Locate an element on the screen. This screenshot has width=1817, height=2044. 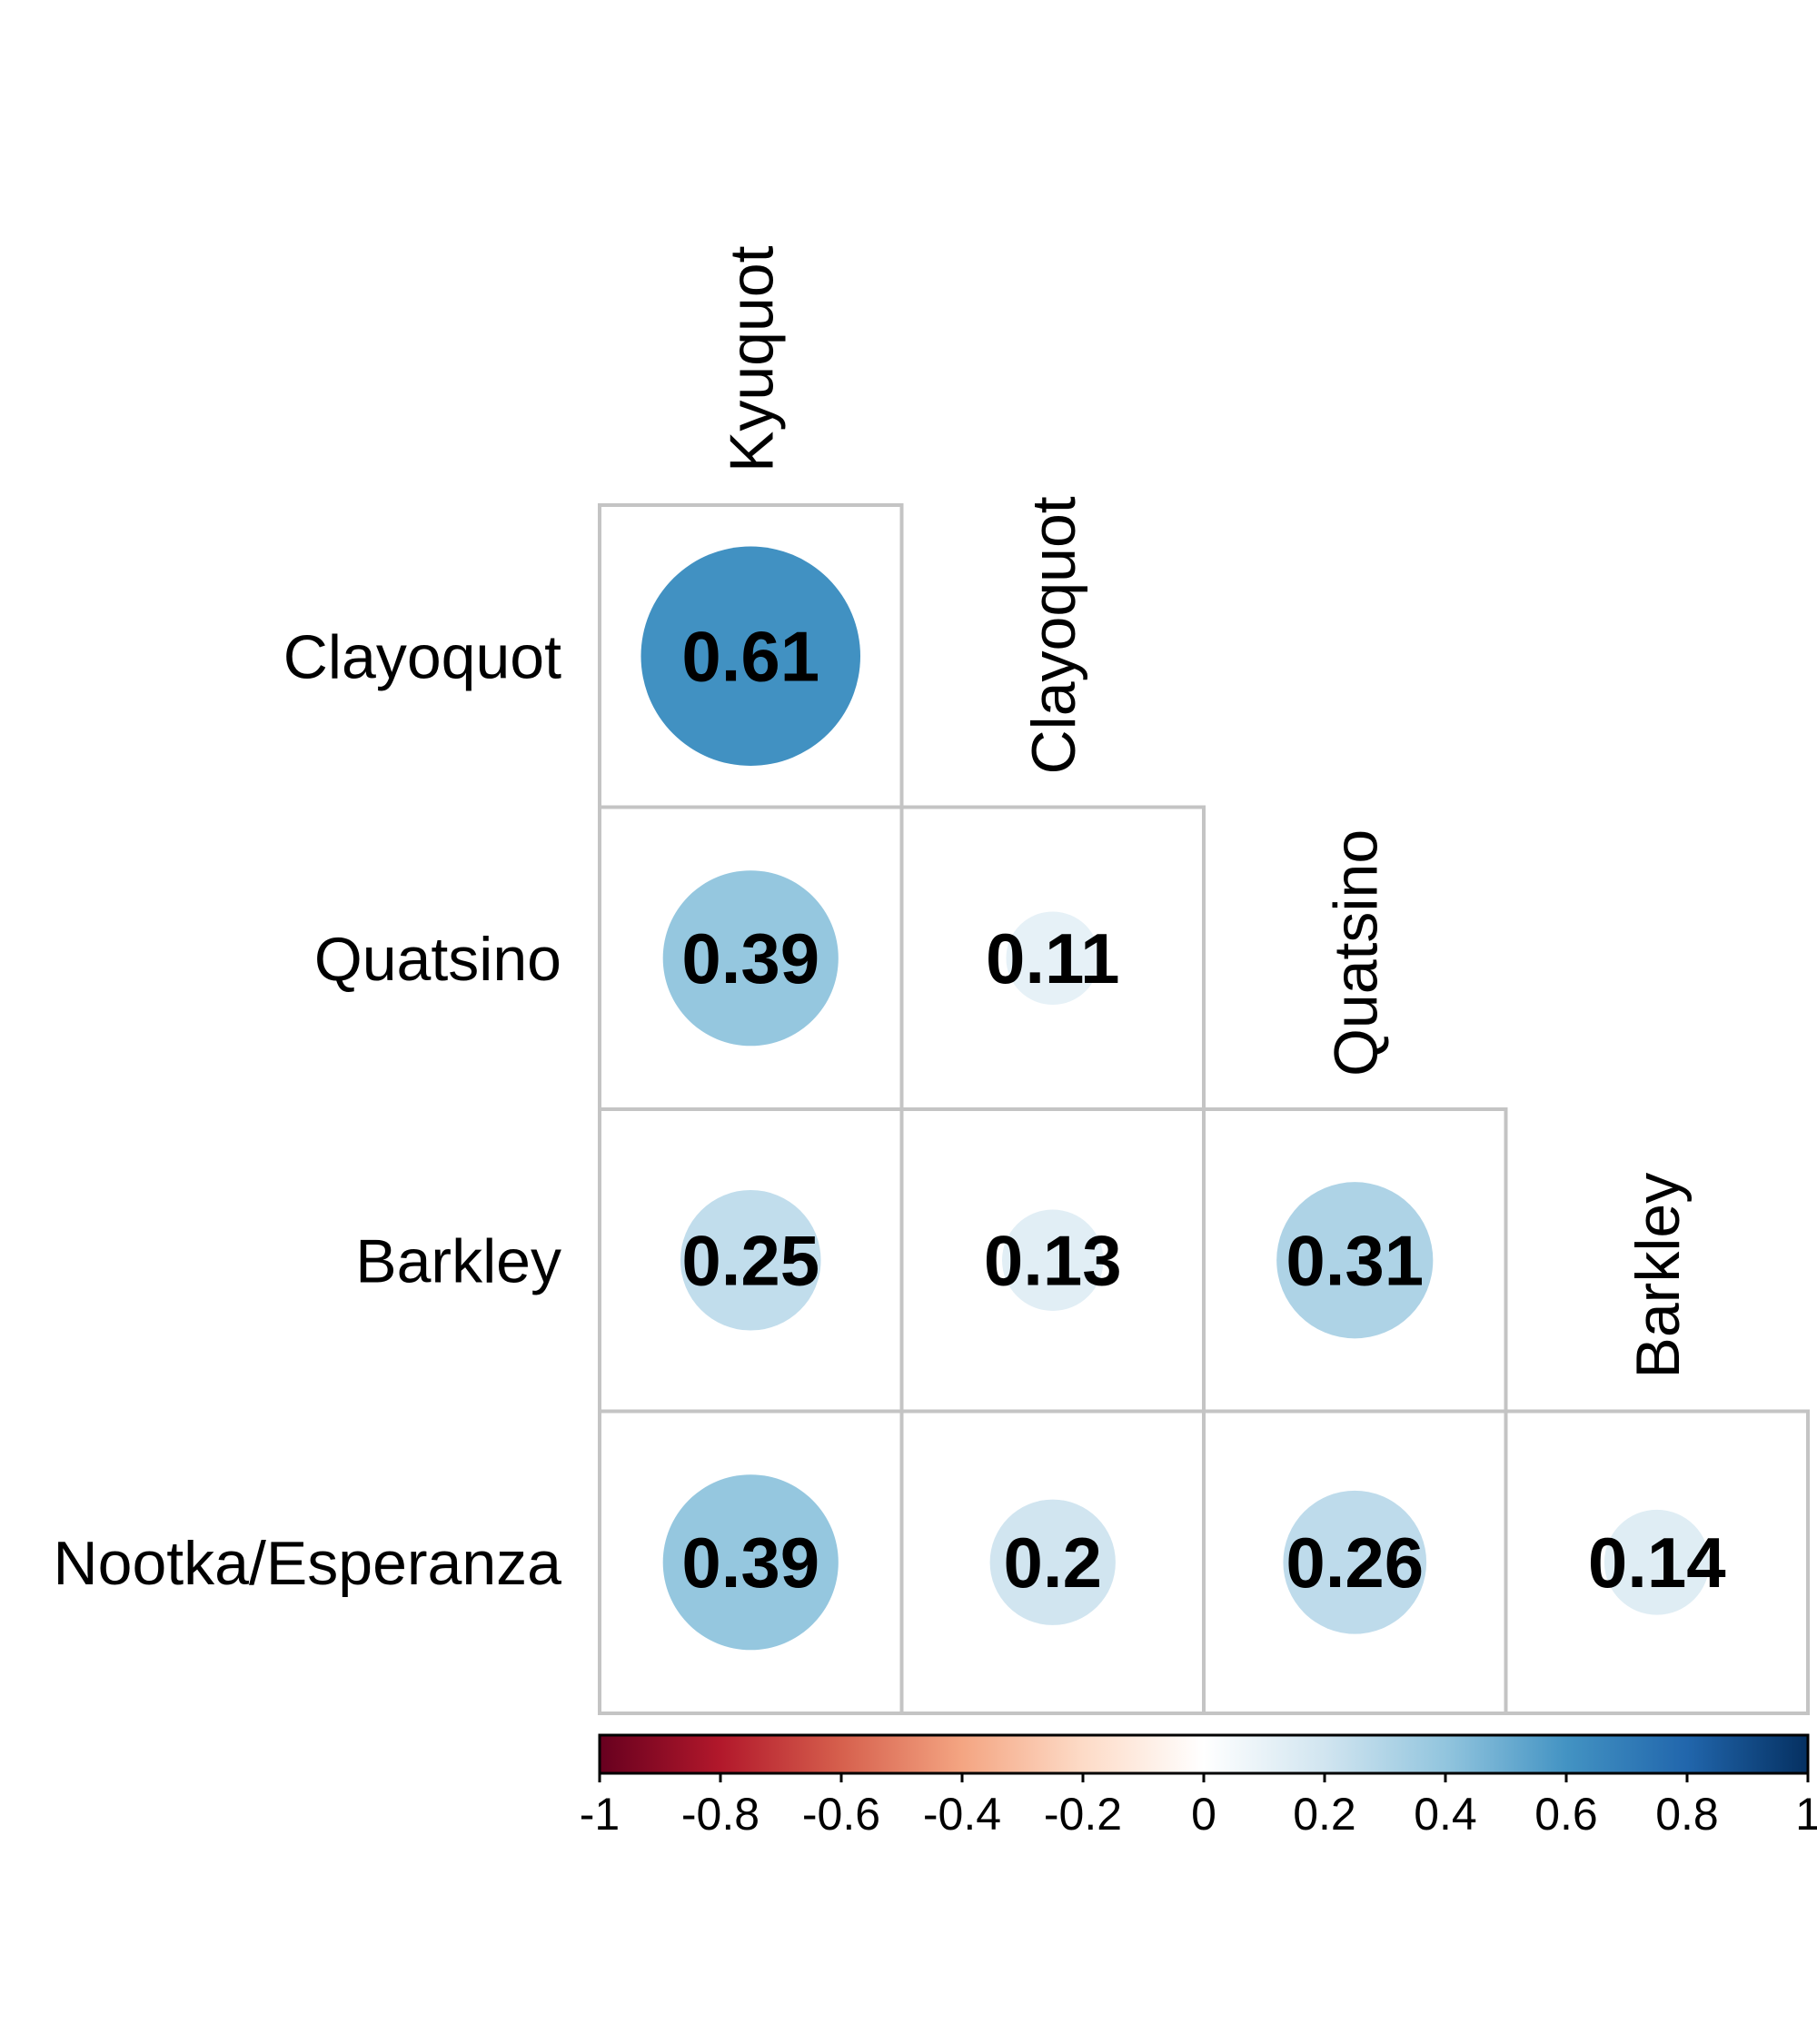
colorbar-tick-label: -0.2 is located at coordinates (1083, 1815).